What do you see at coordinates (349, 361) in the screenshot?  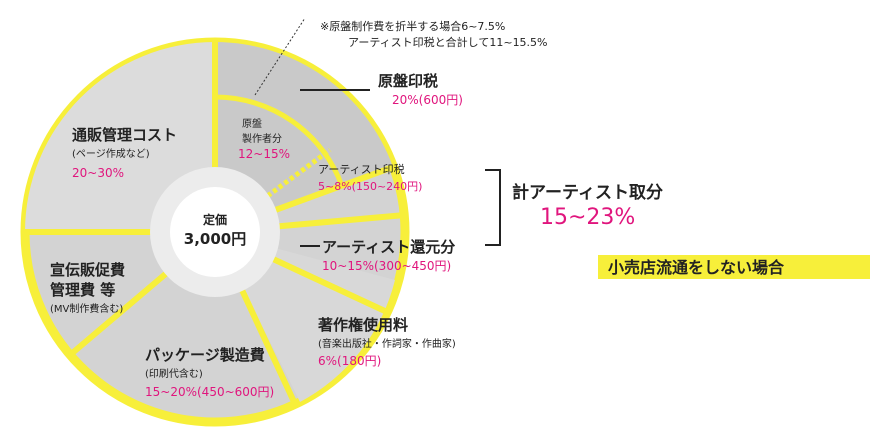 I see `segments-4-value: 6%(180円)` at bounding box center [349, 361].